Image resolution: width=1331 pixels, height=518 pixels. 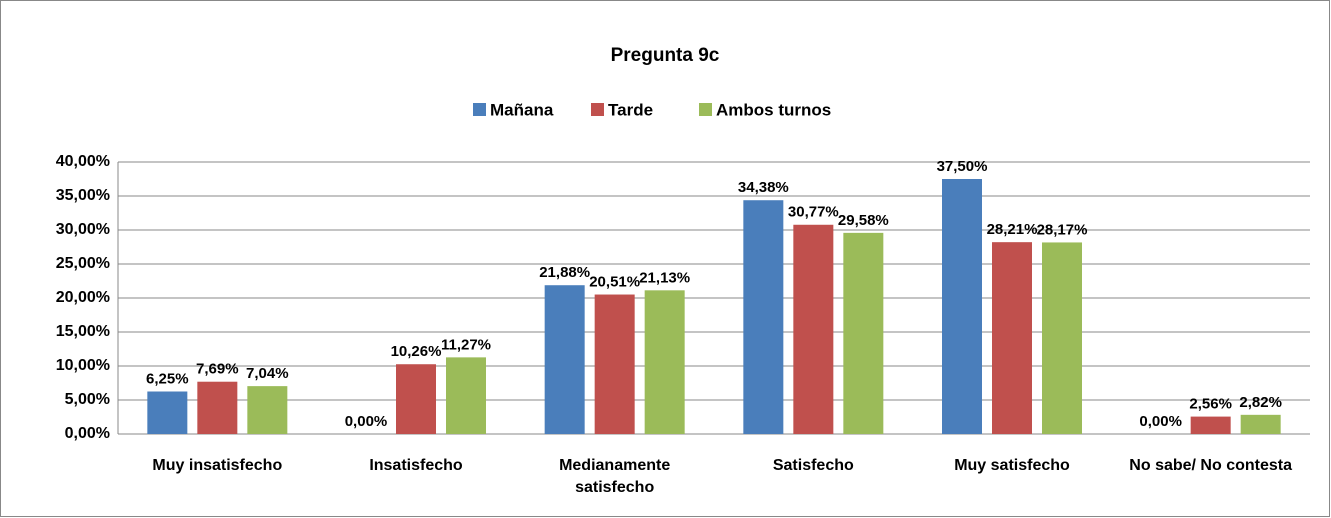 What do you see at coordinates (83, 297) in the screenshot?
I see `y-tick-label: 20,00%` at bounding box center [83, 297].